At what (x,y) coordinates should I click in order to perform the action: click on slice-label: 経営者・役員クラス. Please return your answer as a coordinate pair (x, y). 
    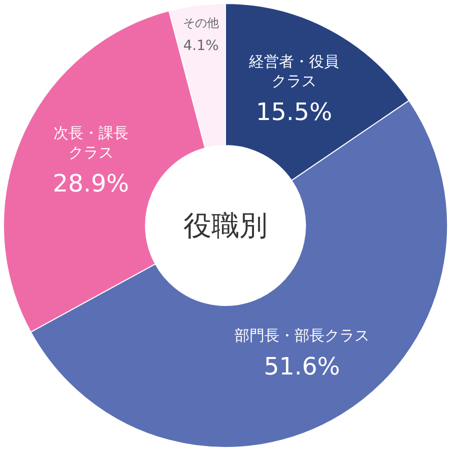
    Looking at the image, I should click on (293, 71).